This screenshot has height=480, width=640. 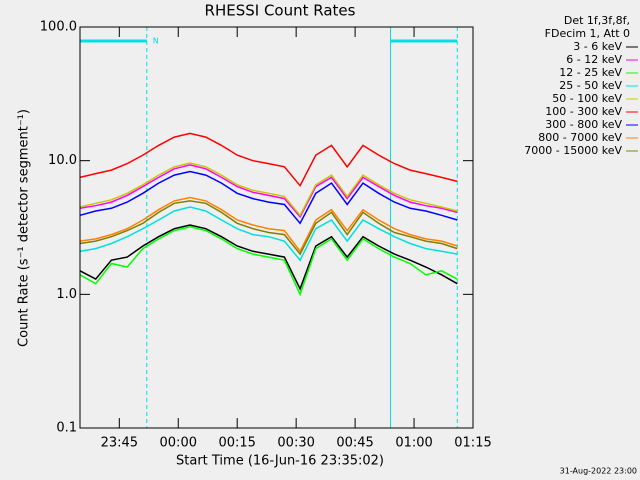 I want to click on legend-label: 50 - 100 keV, so click(x=587, y=98).